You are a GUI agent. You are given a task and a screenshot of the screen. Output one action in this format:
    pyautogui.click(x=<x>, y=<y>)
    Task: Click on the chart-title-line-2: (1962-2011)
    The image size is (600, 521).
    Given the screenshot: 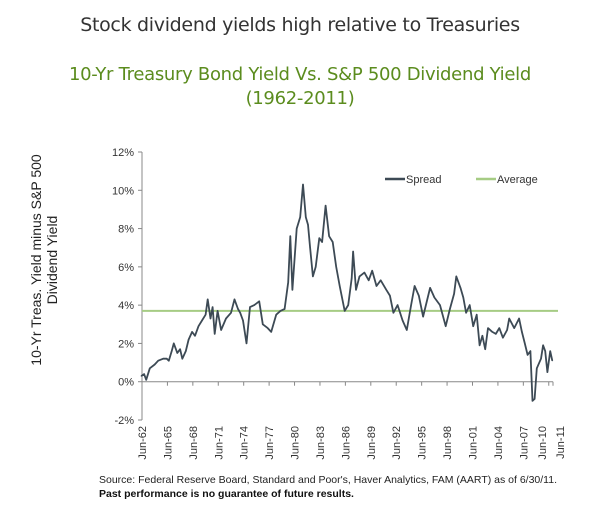 What is the action you would take?
    pyautogui.click(x=300, y=98)
    